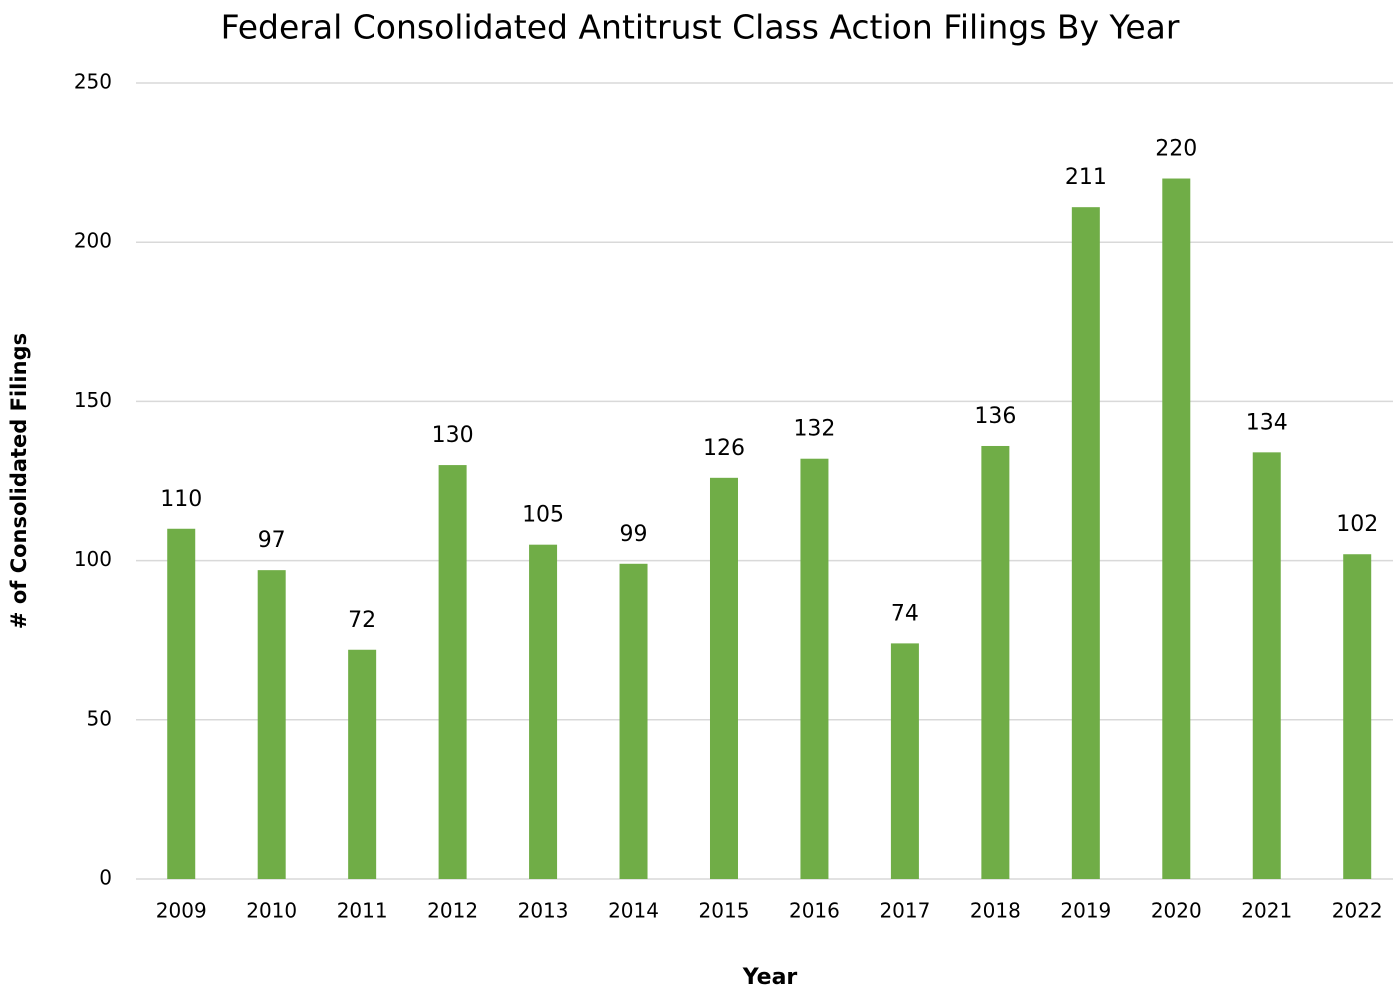 This screenshot has width=1393, height=990. I want to click on data-label: 105, so click(543, 515).